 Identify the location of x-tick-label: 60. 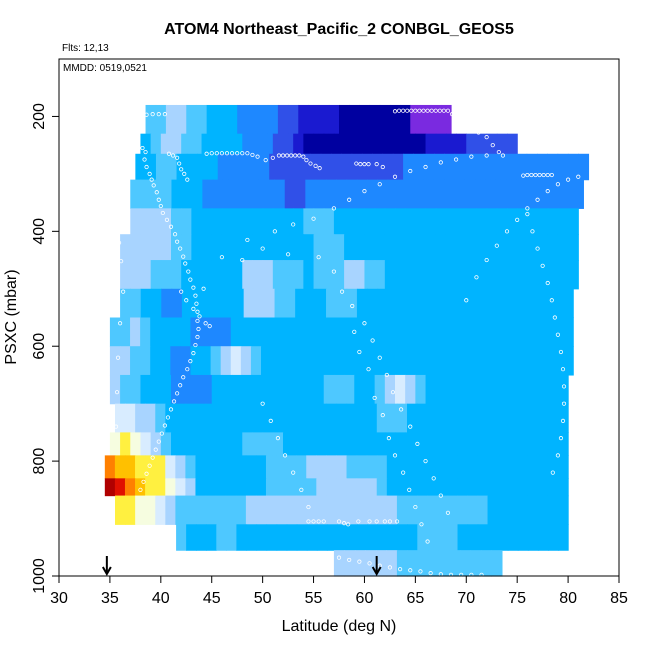
(365, 598).